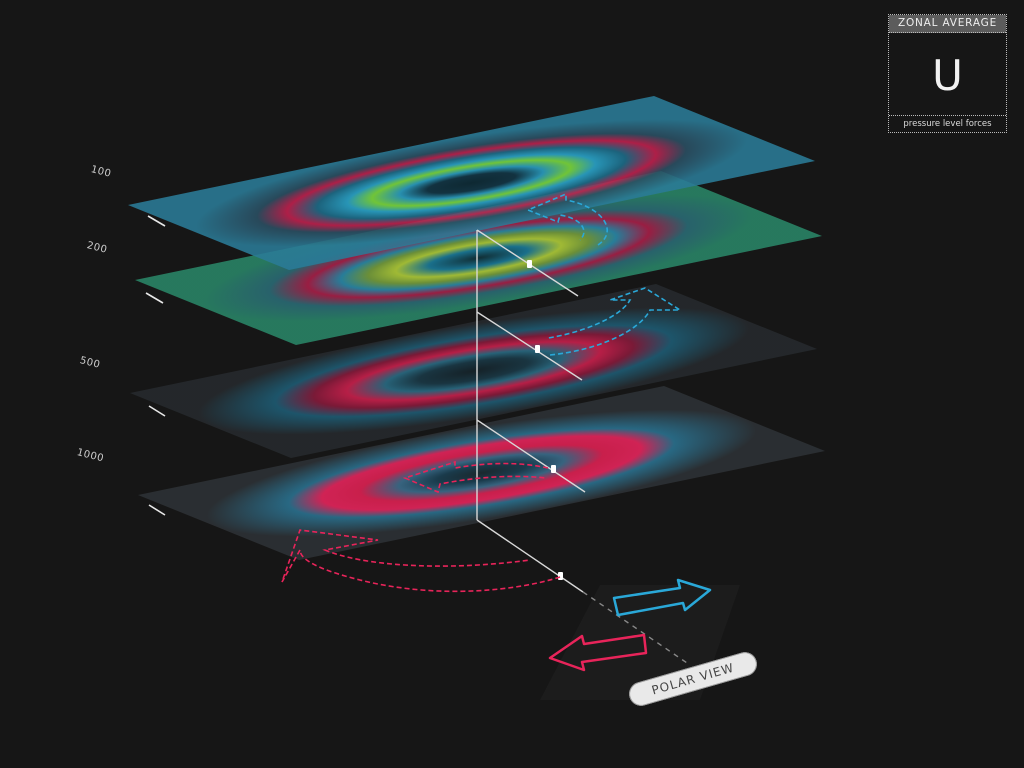 The width and height of the screenshot is (1024, 768). Describe the element at coordinates (947, 24) in the screenshot. I see `legend-title: ZONAL AVERAGE` at that location.